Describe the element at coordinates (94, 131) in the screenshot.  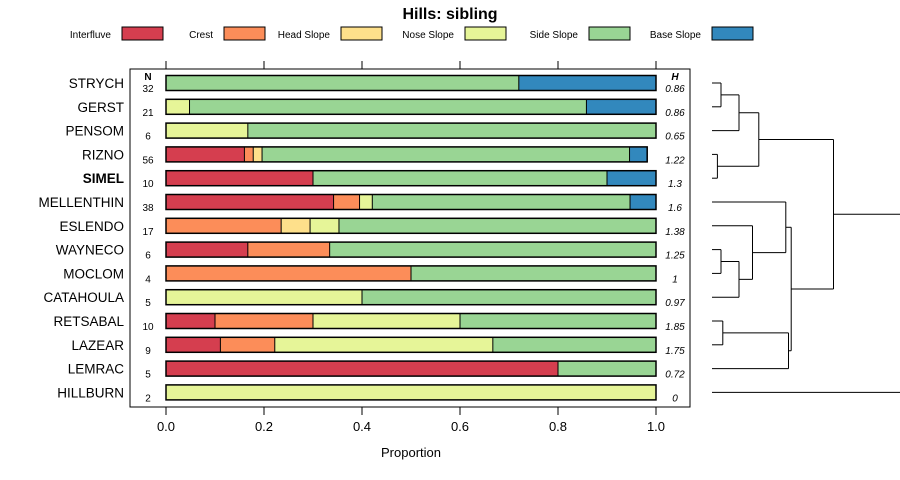
I see `row-label: PENSOM` at that location.